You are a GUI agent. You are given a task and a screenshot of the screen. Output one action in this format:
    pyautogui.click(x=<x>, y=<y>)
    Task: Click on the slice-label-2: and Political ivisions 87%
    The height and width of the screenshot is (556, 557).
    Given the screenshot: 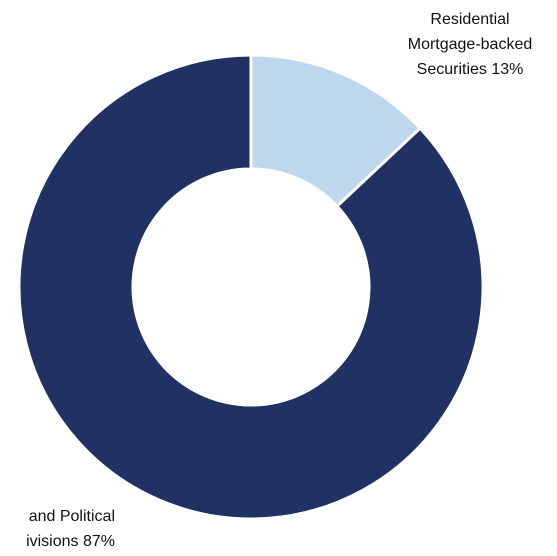 What is the action you would take?
    pyautogui.click(x=70, y=529)
    